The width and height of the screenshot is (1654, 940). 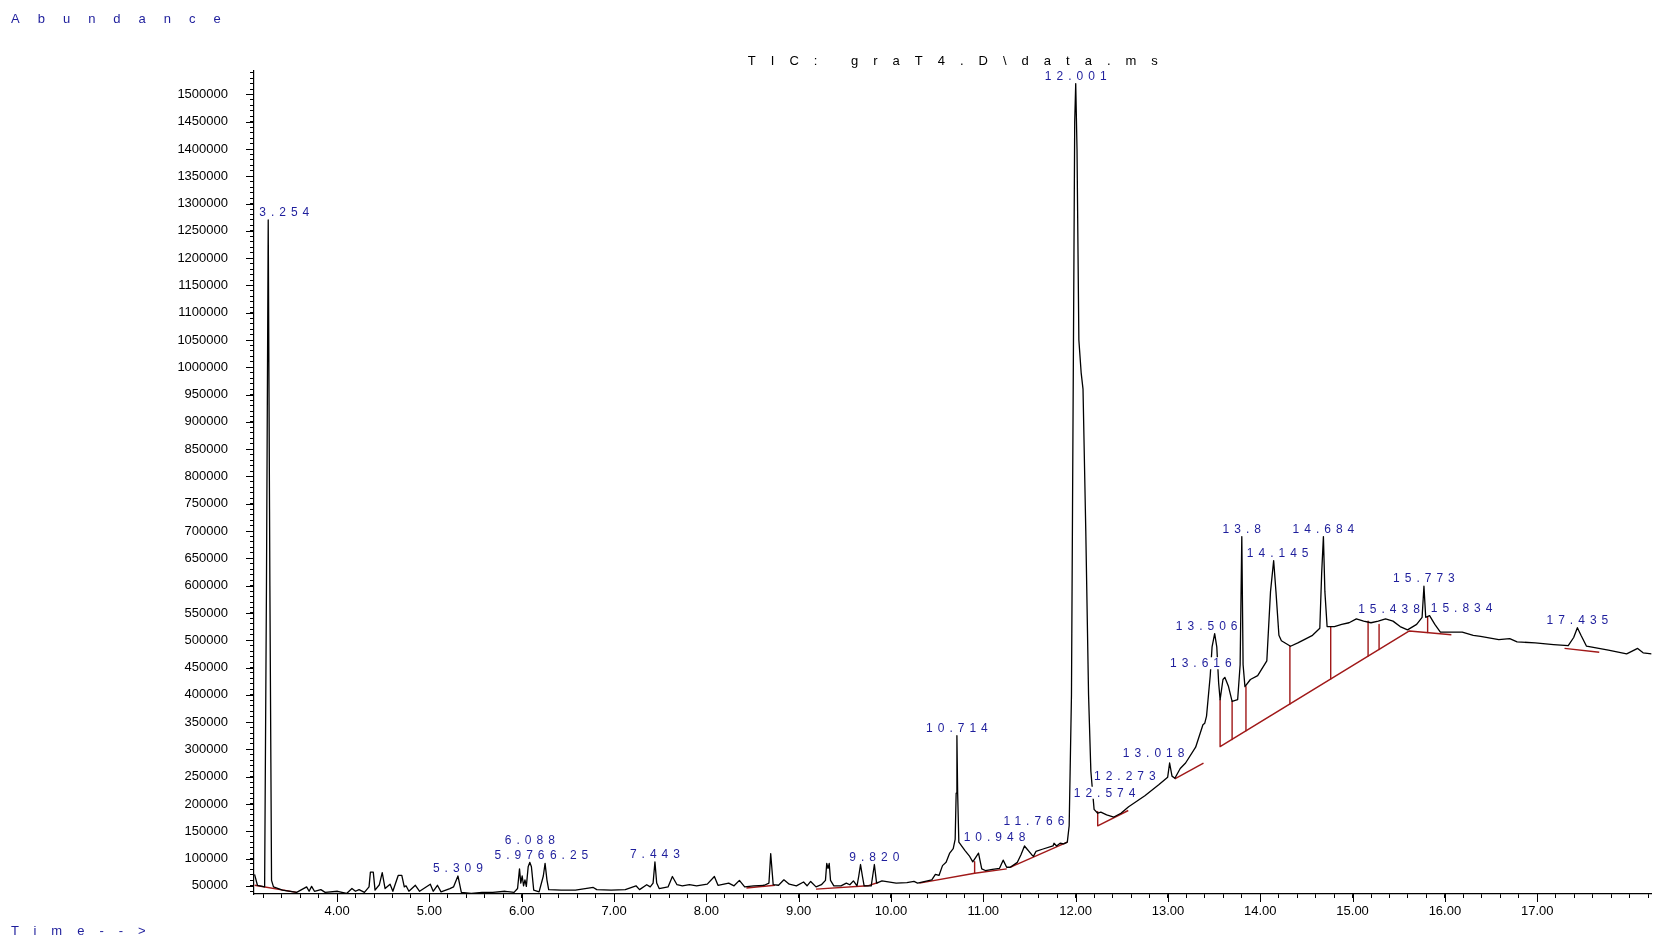 What do you see at coordinates (206, 394) in the screenshot?
I see `y-tick-label: 950000` at bounding box center [206, 394].